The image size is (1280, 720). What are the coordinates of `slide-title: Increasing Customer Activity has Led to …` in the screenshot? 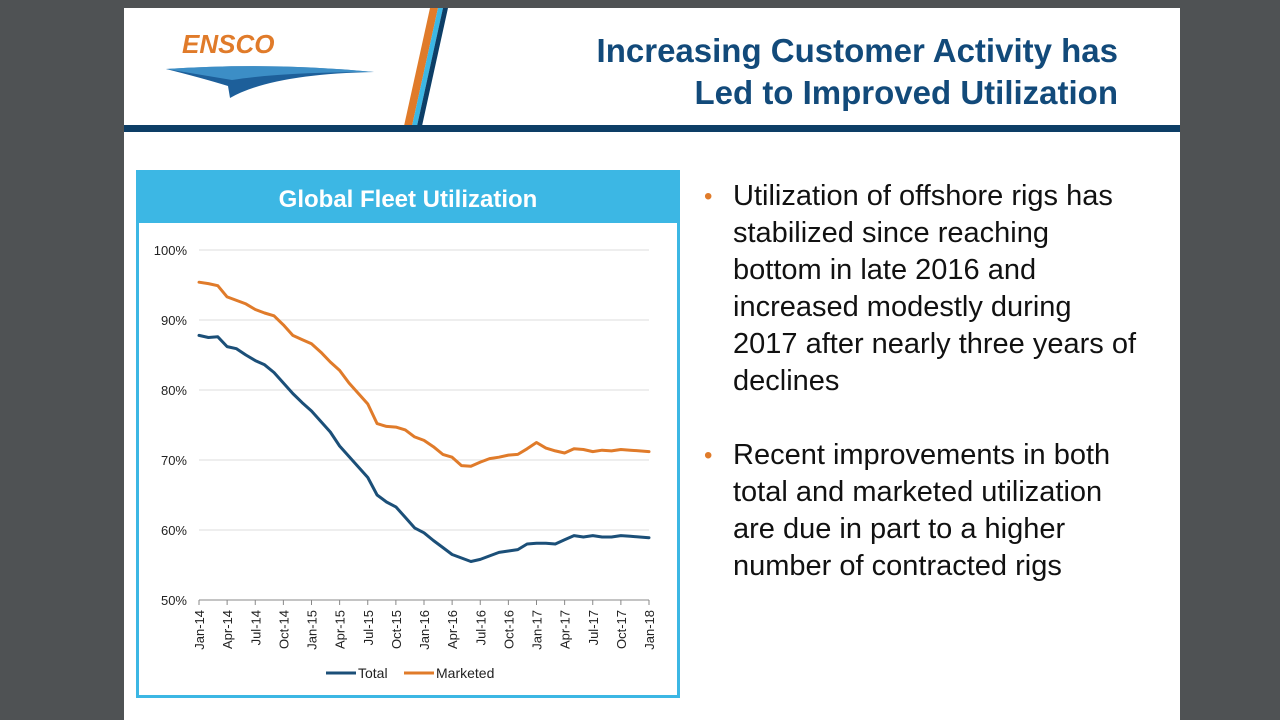 It's located at (857, 72).